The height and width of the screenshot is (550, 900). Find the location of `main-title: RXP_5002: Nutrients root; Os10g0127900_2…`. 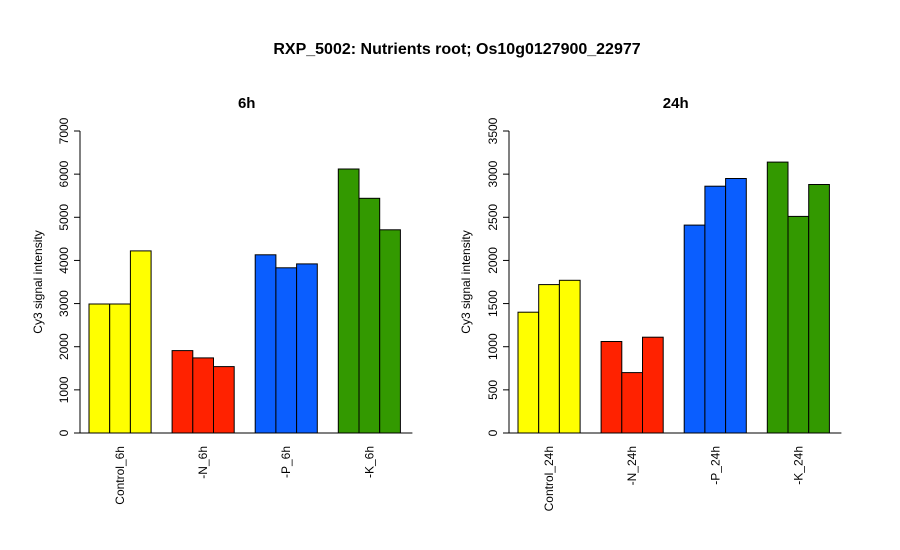

main-title: RXP_5002: Nutrients root; Os10g0127900_2… is located at coordinates (456, 49).